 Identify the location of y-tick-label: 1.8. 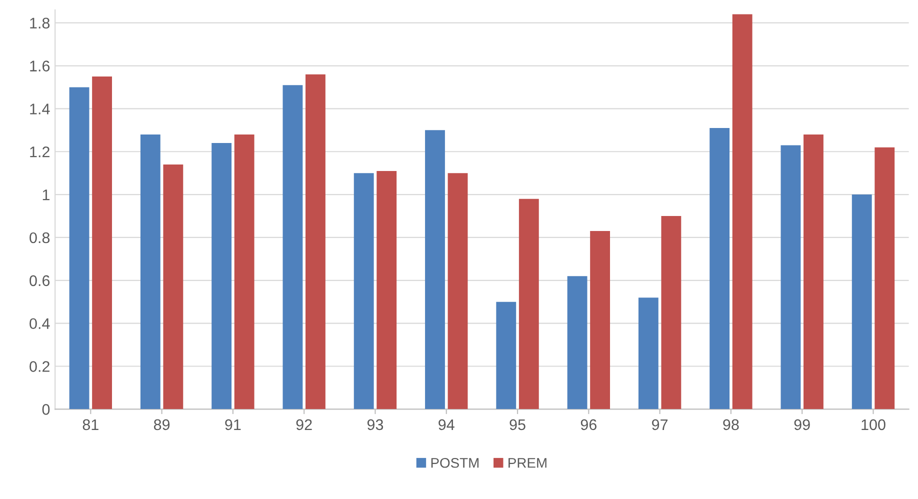
(40, 23).